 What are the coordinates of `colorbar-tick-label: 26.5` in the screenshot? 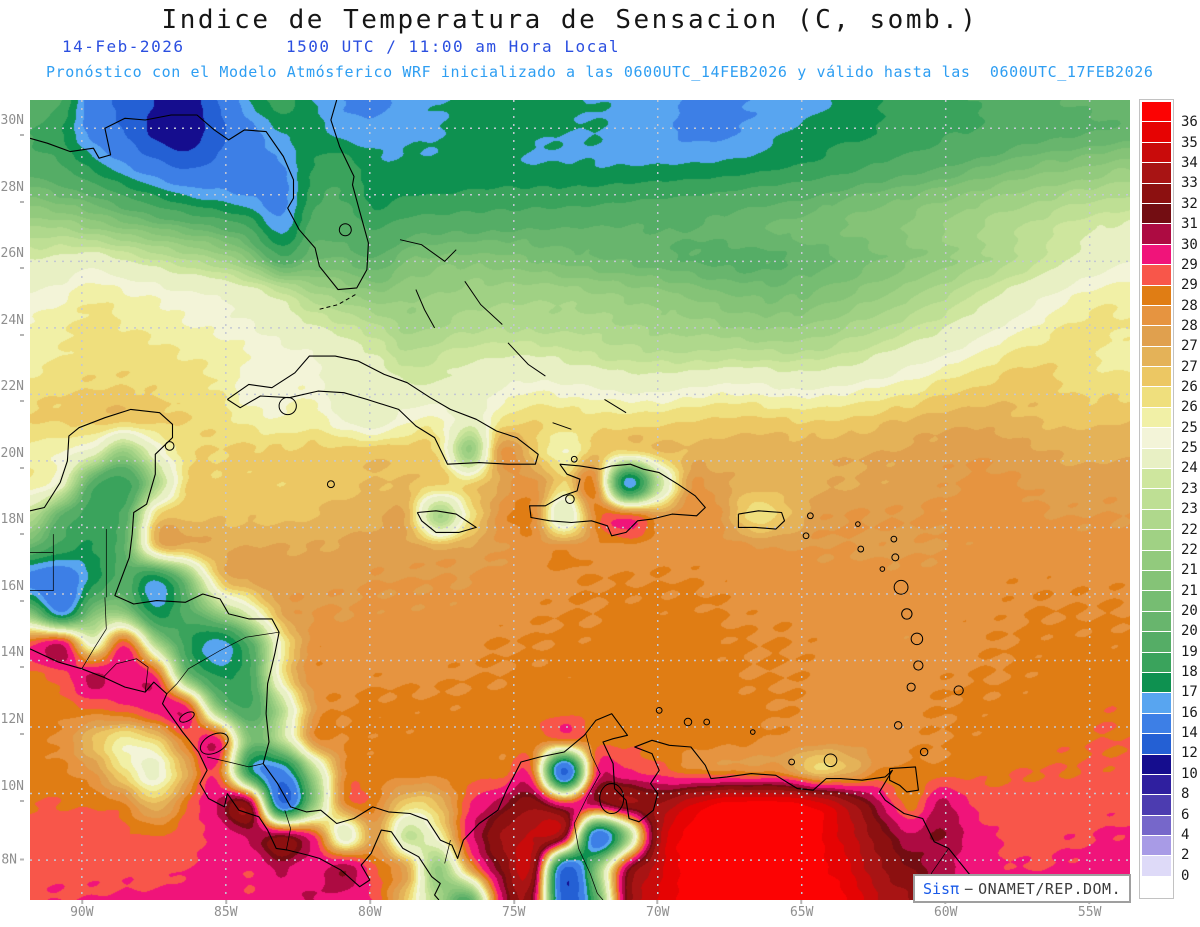 It's located at (1190, 387).